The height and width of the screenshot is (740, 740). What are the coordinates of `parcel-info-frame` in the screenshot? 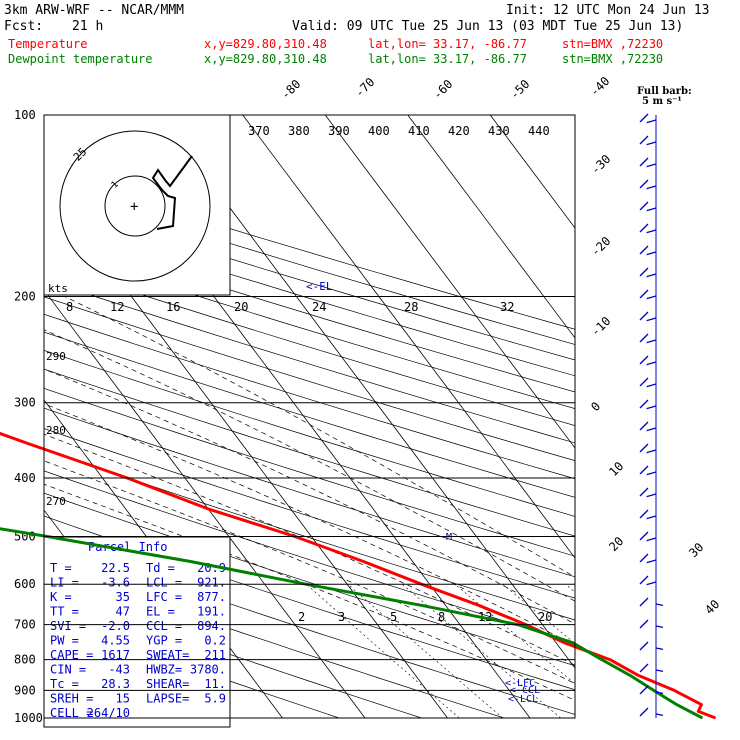 It's located at (137, 632).